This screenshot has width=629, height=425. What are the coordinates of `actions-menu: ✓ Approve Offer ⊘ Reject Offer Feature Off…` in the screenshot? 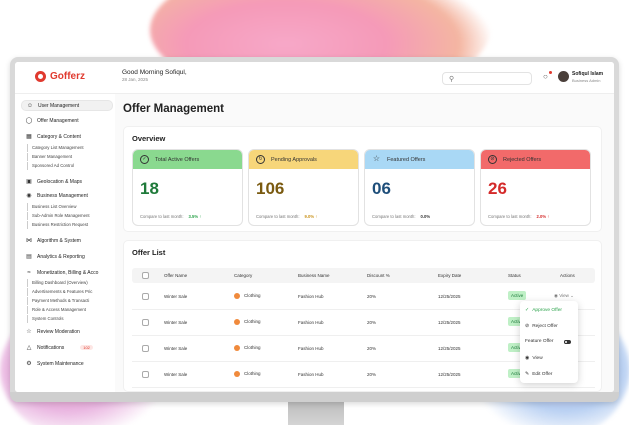 It's located at (549, 342).